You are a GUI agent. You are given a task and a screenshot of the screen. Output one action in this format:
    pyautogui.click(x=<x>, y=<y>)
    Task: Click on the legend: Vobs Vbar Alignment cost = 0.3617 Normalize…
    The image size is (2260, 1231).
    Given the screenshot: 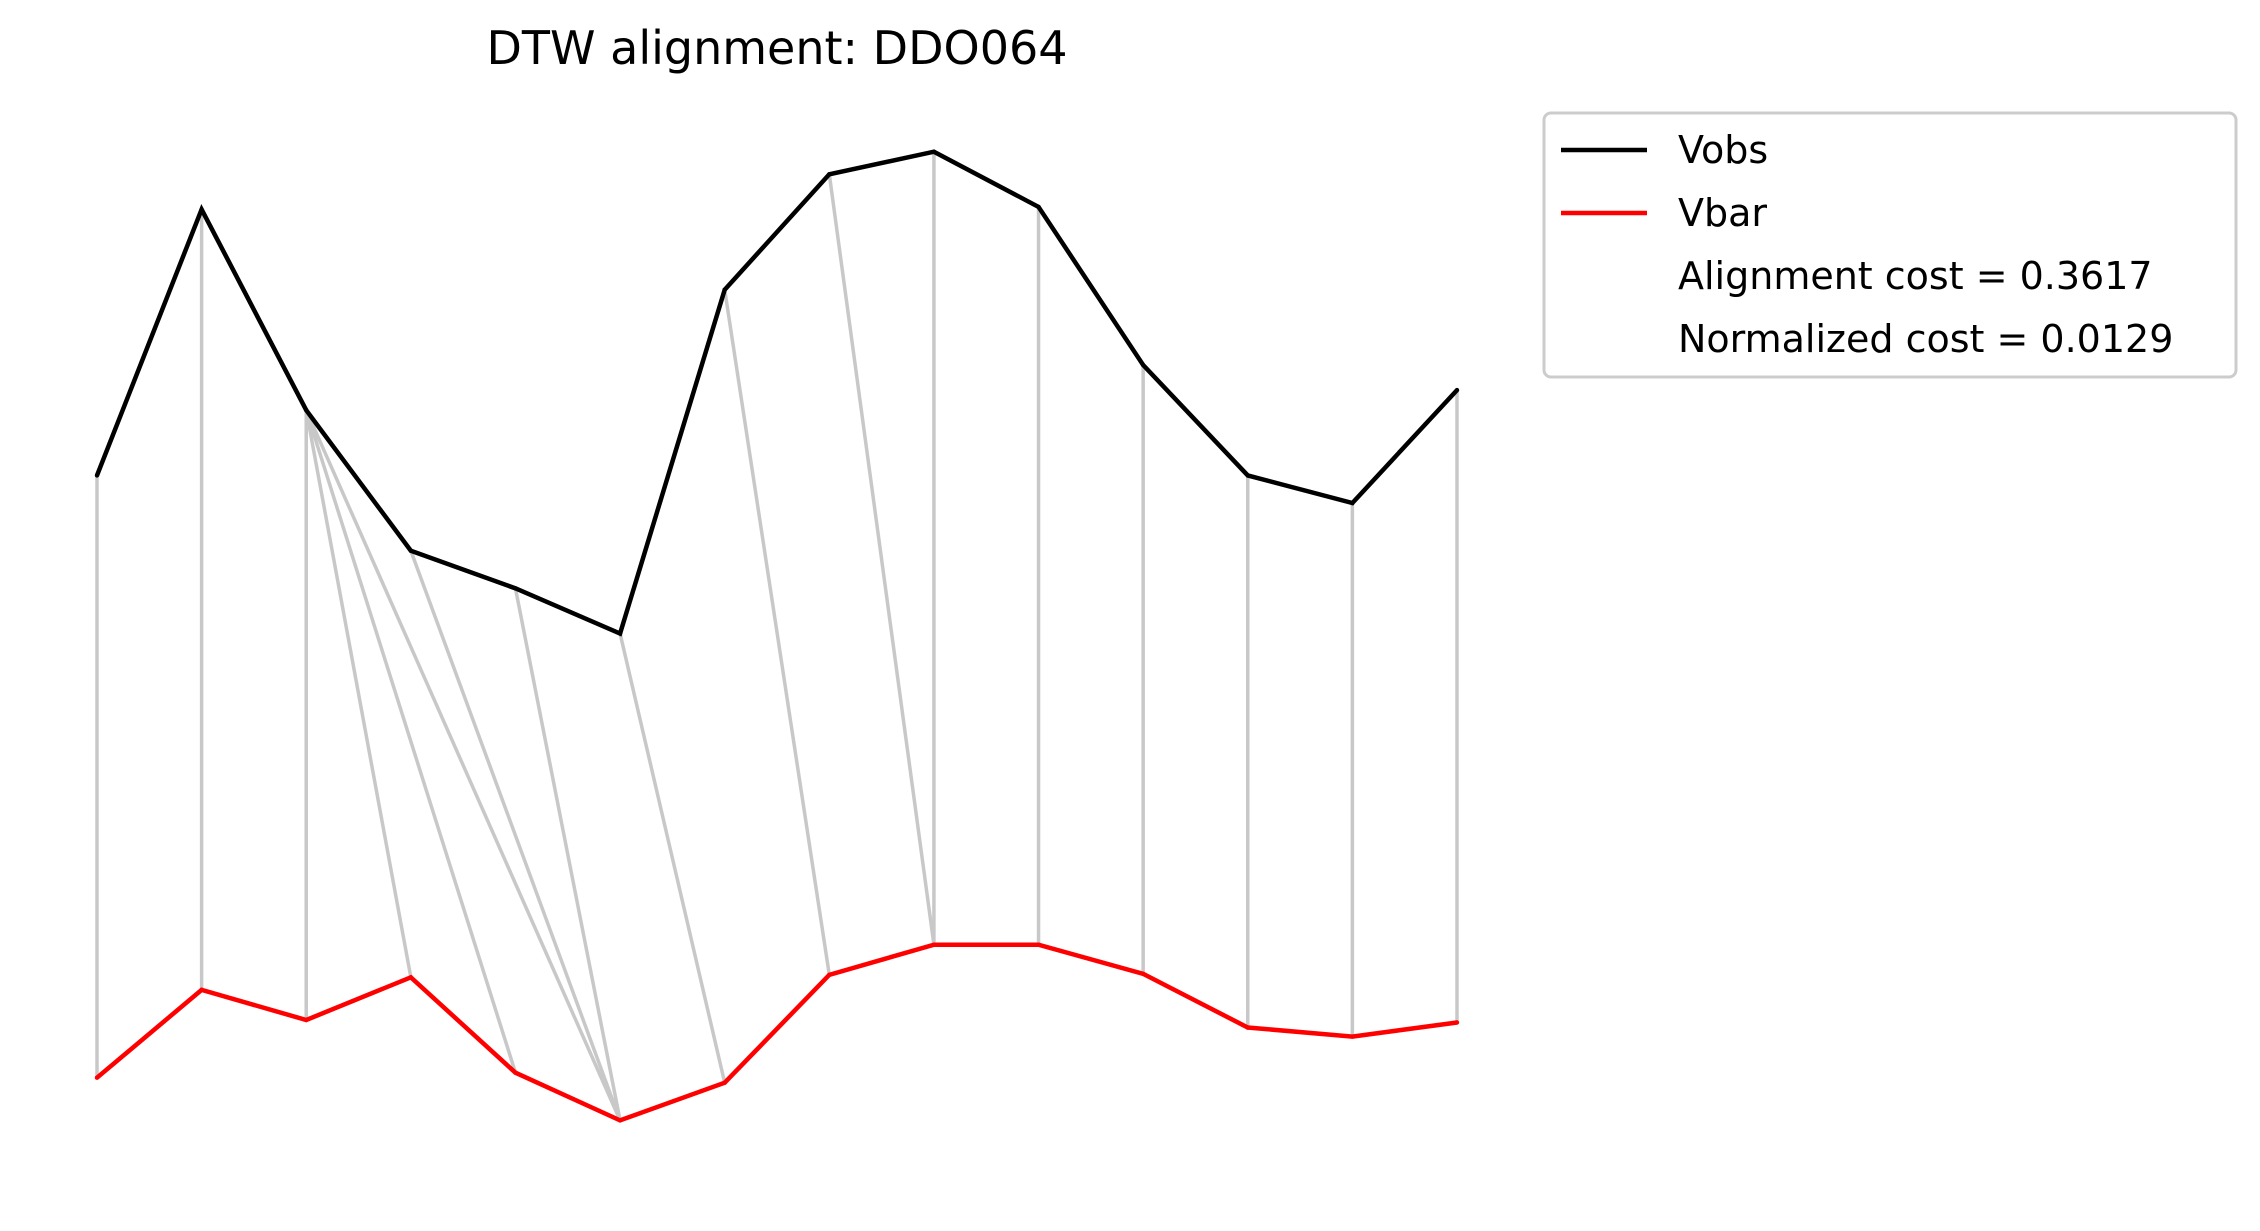 What is the action you would take?
    pyautogui.click(x=1890, y=245)
    